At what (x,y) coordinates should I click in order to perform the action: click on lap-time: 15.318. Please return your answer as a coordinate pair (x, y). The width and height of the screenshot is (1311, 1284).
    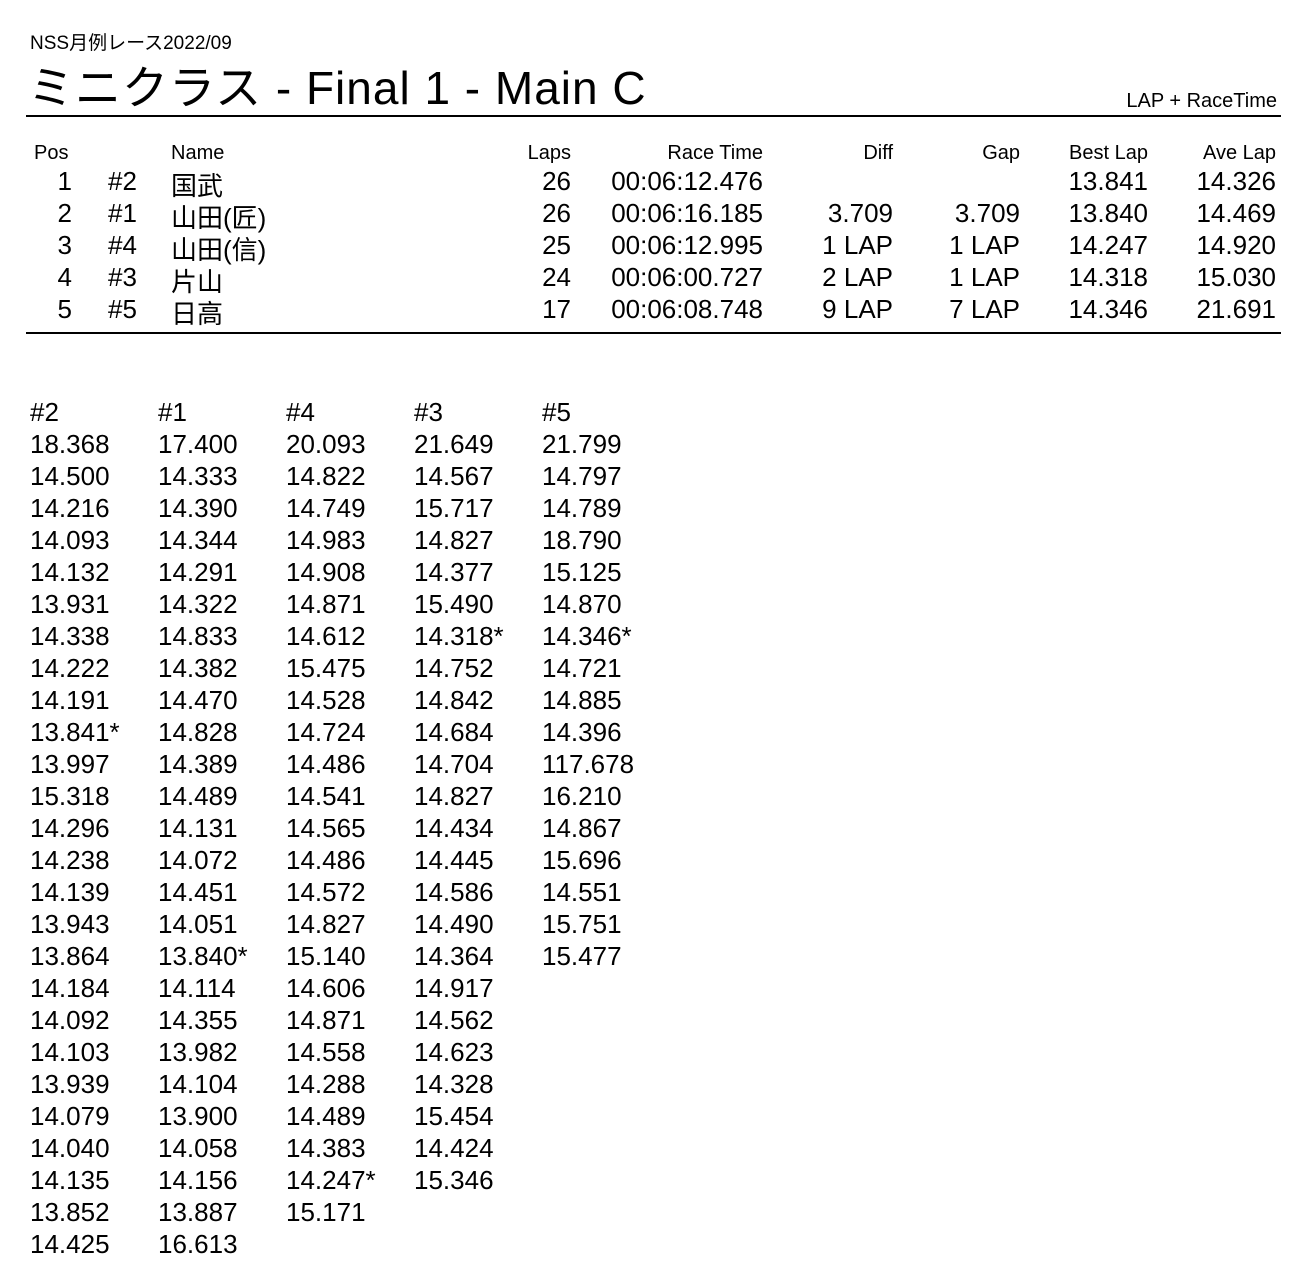
    Looking at the image, I should click on (70, 796).